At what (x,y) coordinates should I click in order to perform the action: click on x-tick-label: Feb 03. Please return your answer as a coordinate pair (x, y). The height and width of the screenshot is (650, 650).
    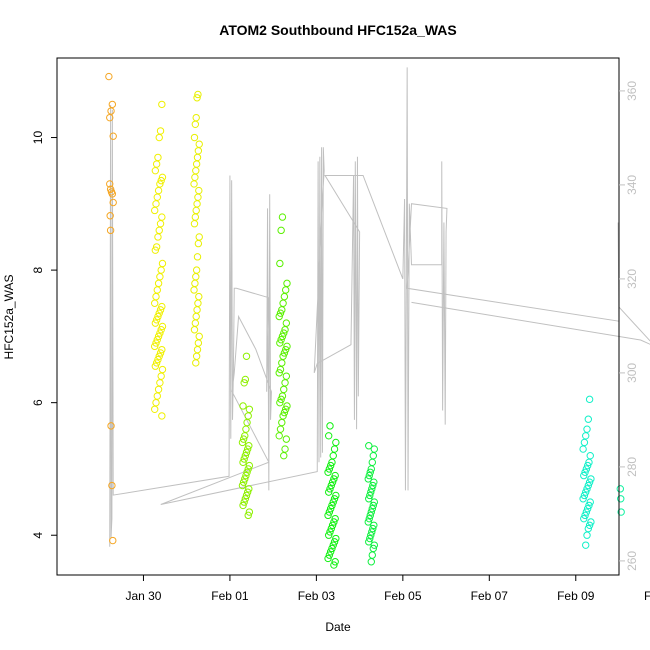
    Looking at the image, I should click on (317, 596).